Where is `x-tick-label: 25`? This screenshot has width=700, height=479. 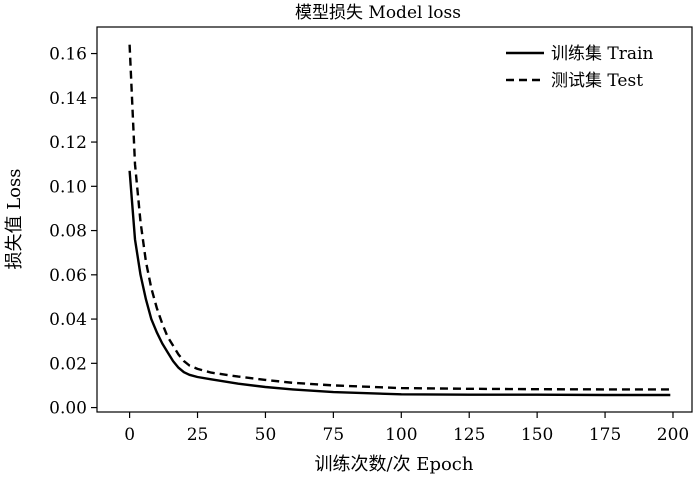 x-tick-label: 25 is located at coordinates (198, 435).